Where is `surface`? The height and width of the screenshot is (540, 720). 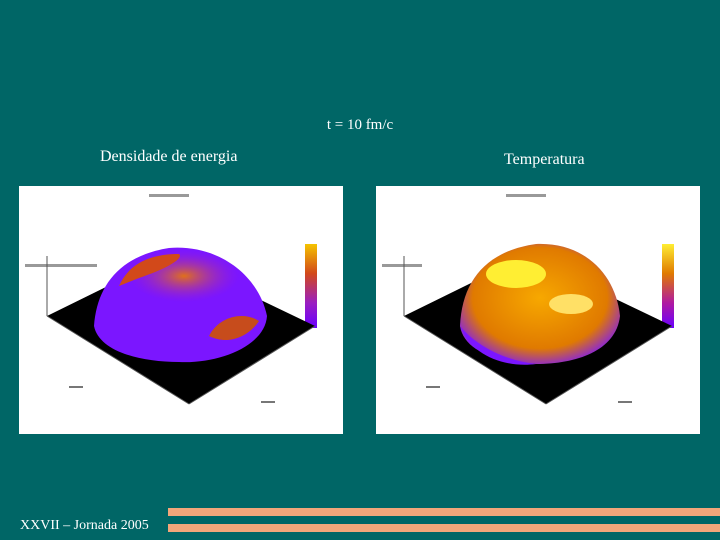
surface is located at coordinates (540, 303).